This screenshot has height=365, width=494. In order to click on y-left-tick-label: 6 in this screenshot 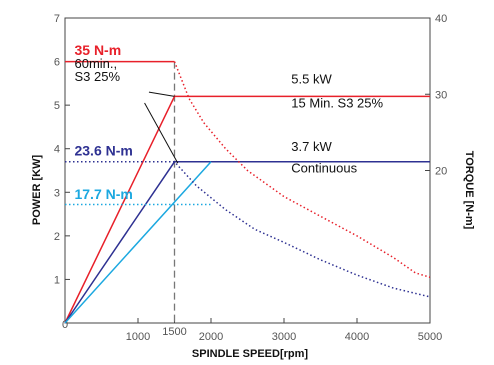, I will do `click(57, 63)`.